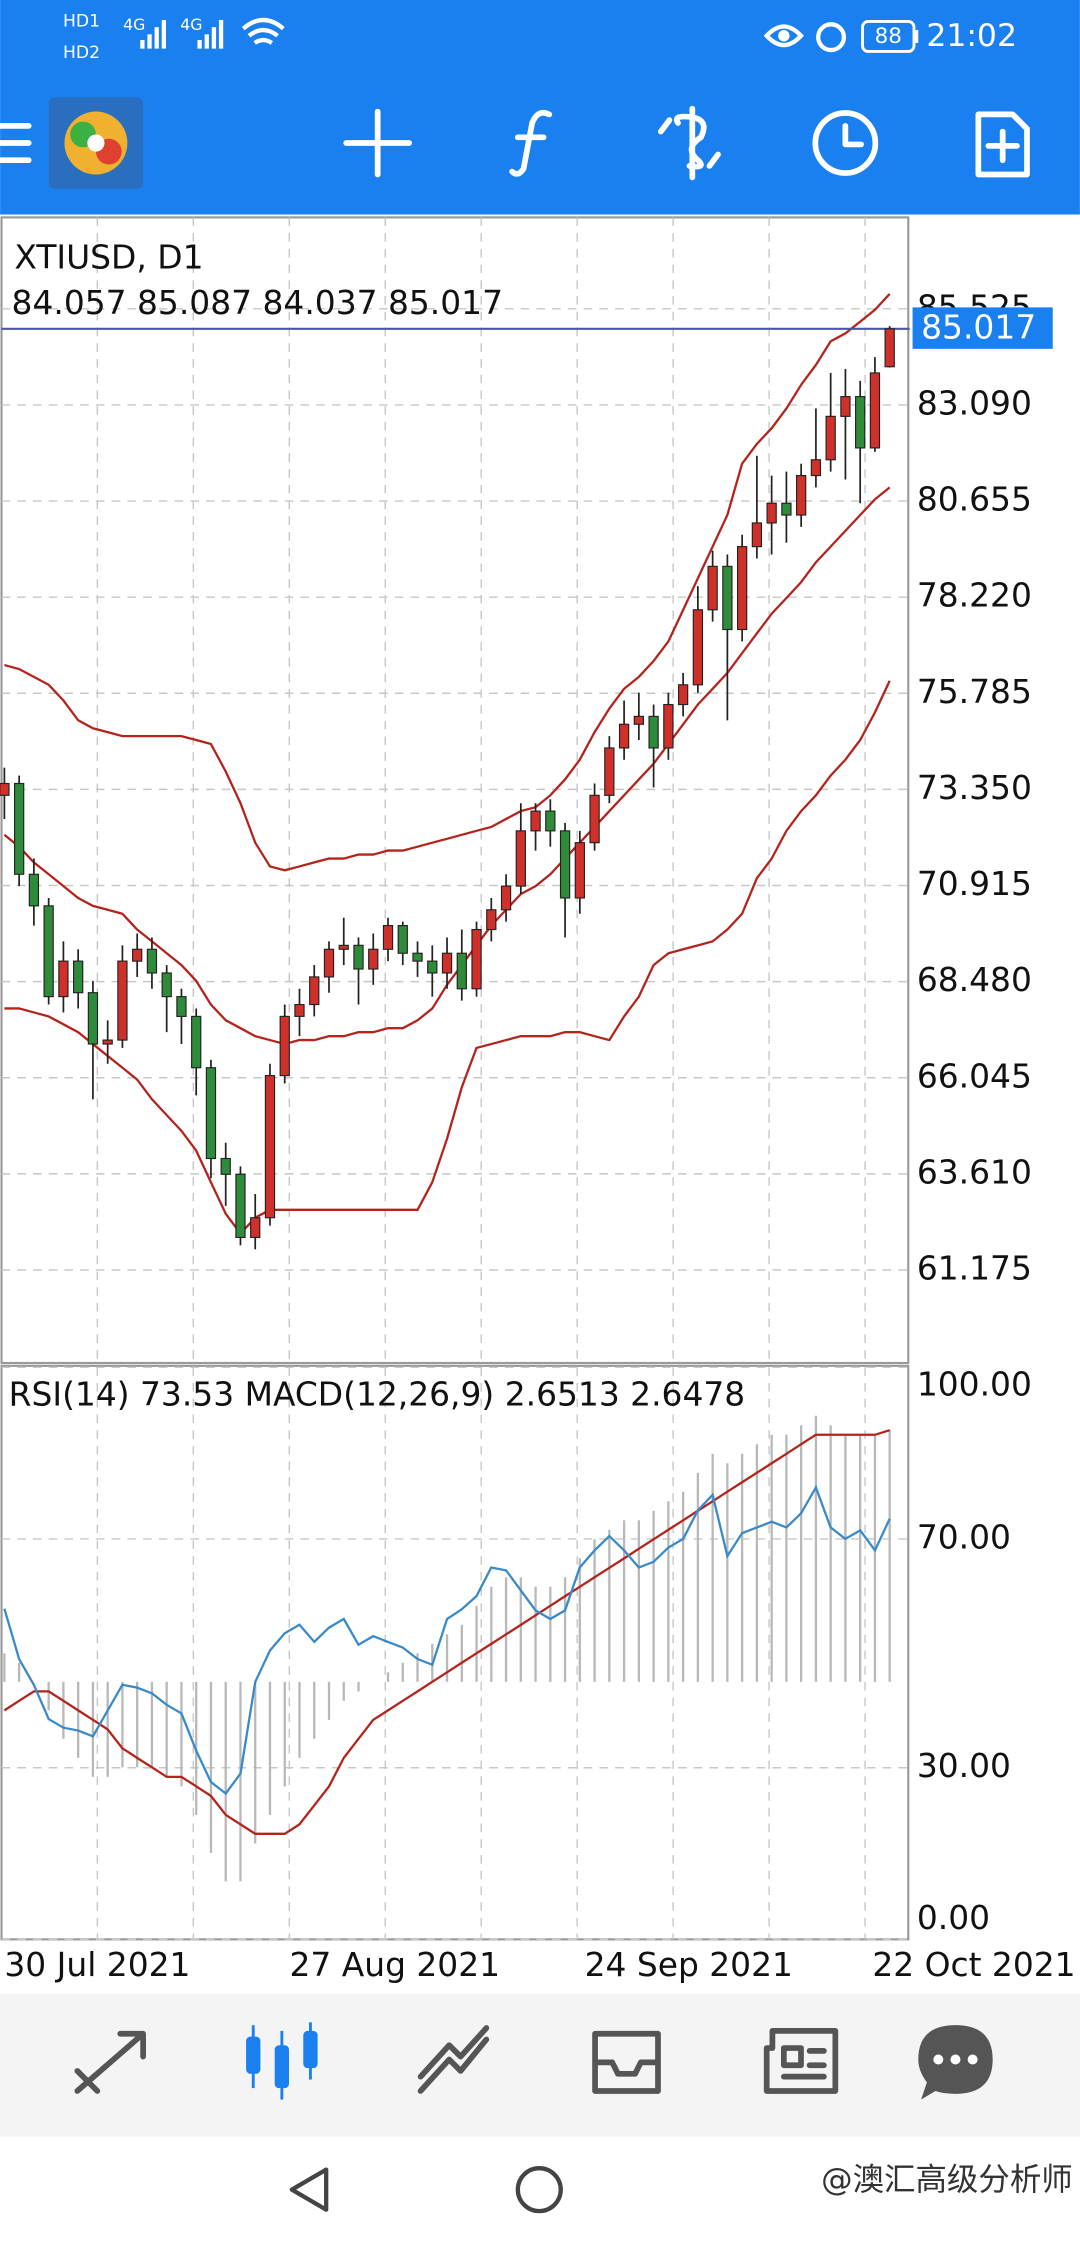 The image size is (1080, 2244). Describe the element at coordinates (453, 2059) in the screenshot. I see `trade-tab` at that location.